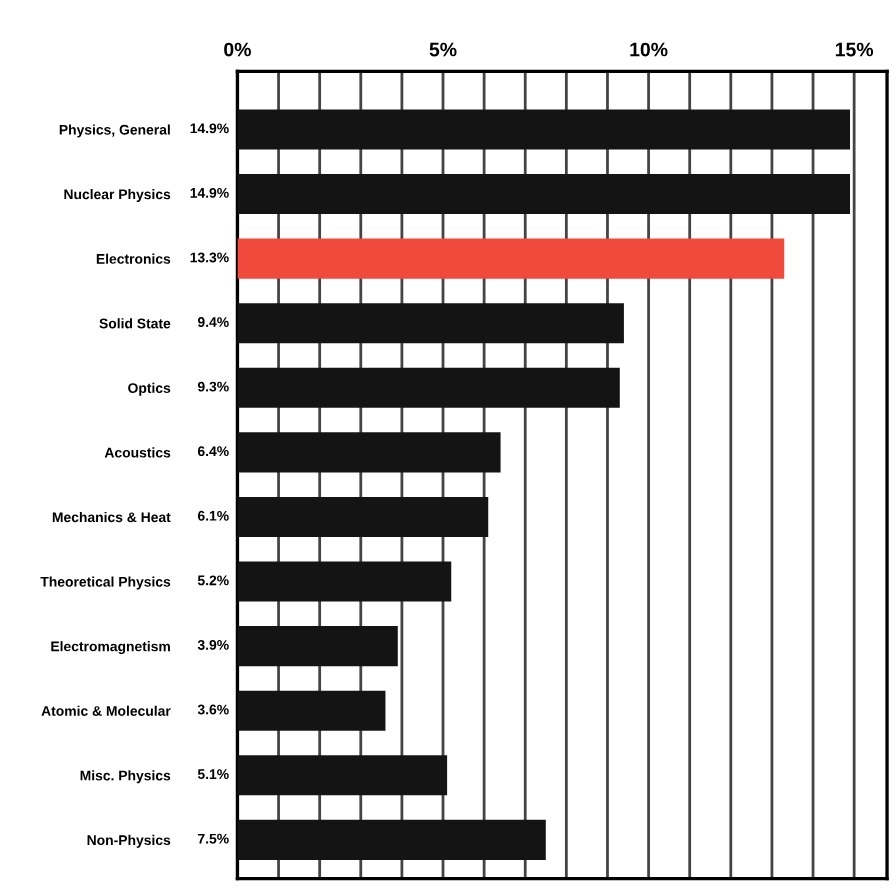  Describe the element at coordinates (237, 49) in the screenshot. I see `x-tick-label: 0%` at that location.